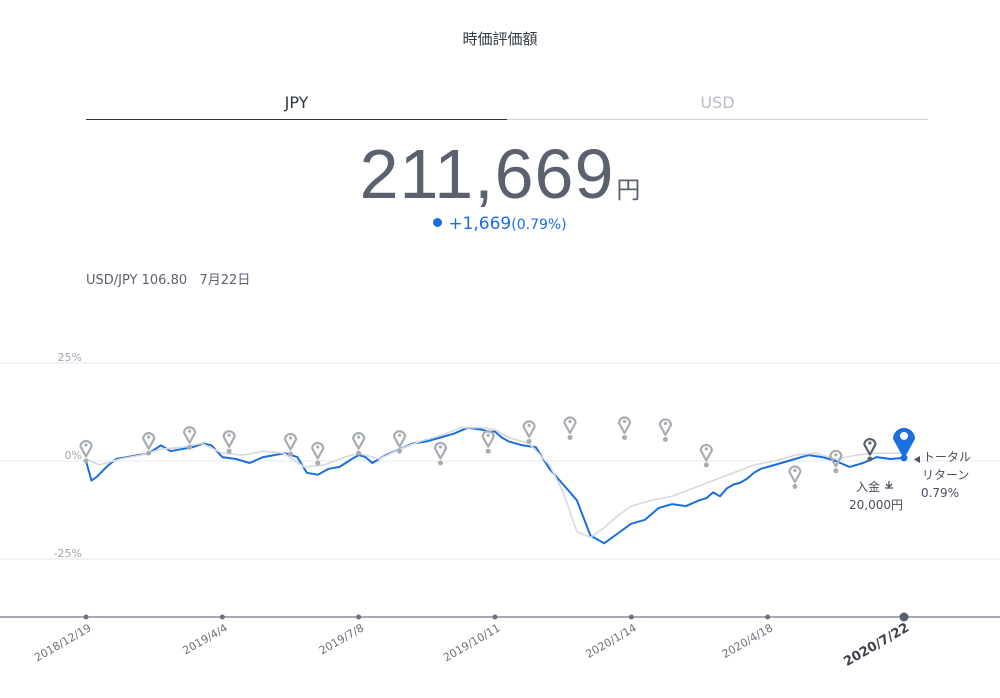 This screenshot has width=1000, height=698. Describe the element at coordinates (73, 455) in the screenshot. I see `y-tick-label-1: 0%` at that location.